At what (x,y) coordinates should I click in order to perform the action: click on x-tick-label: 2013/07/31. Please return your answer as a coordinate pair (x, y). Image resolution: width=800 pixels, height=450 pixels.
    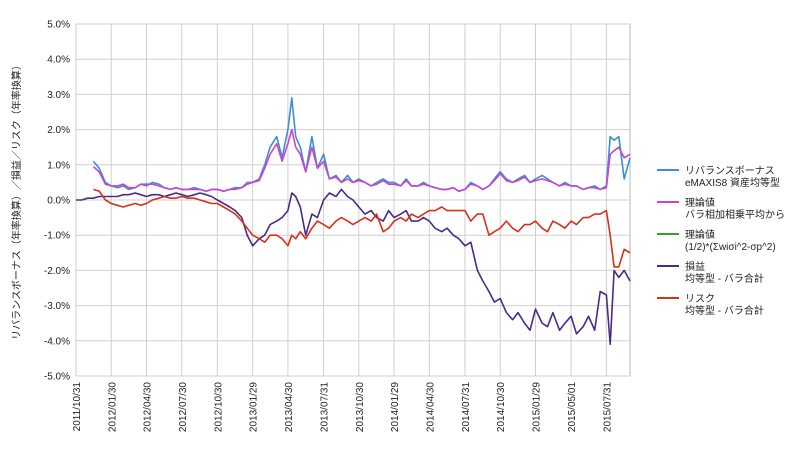
    Looking at the image, I should click on (325, 407).